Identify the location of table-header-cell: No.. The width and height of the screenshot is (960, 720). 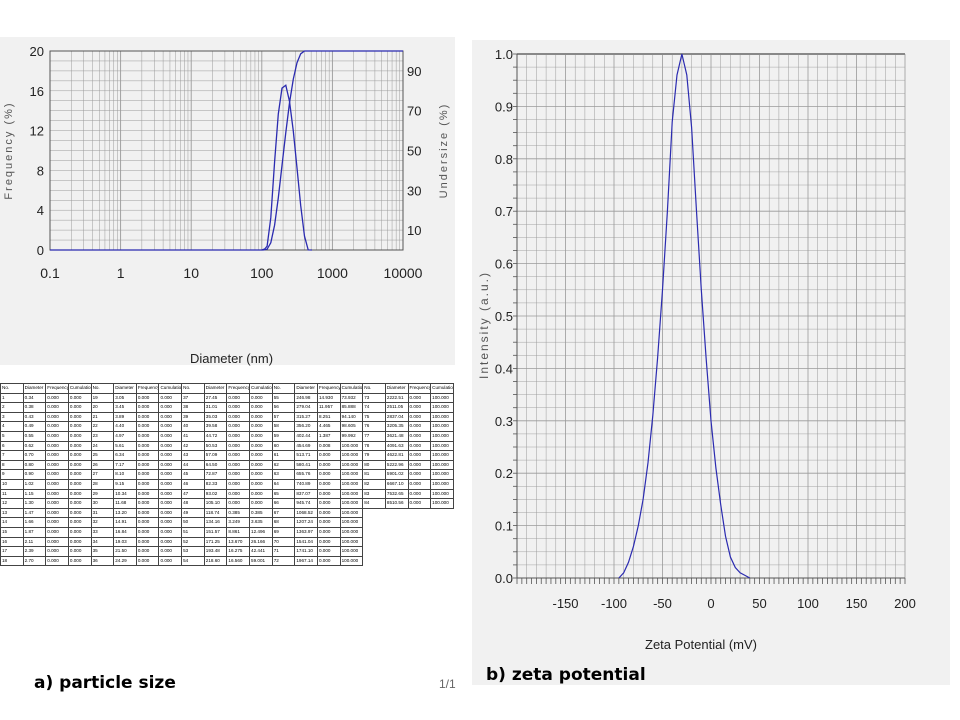
(283, 388).